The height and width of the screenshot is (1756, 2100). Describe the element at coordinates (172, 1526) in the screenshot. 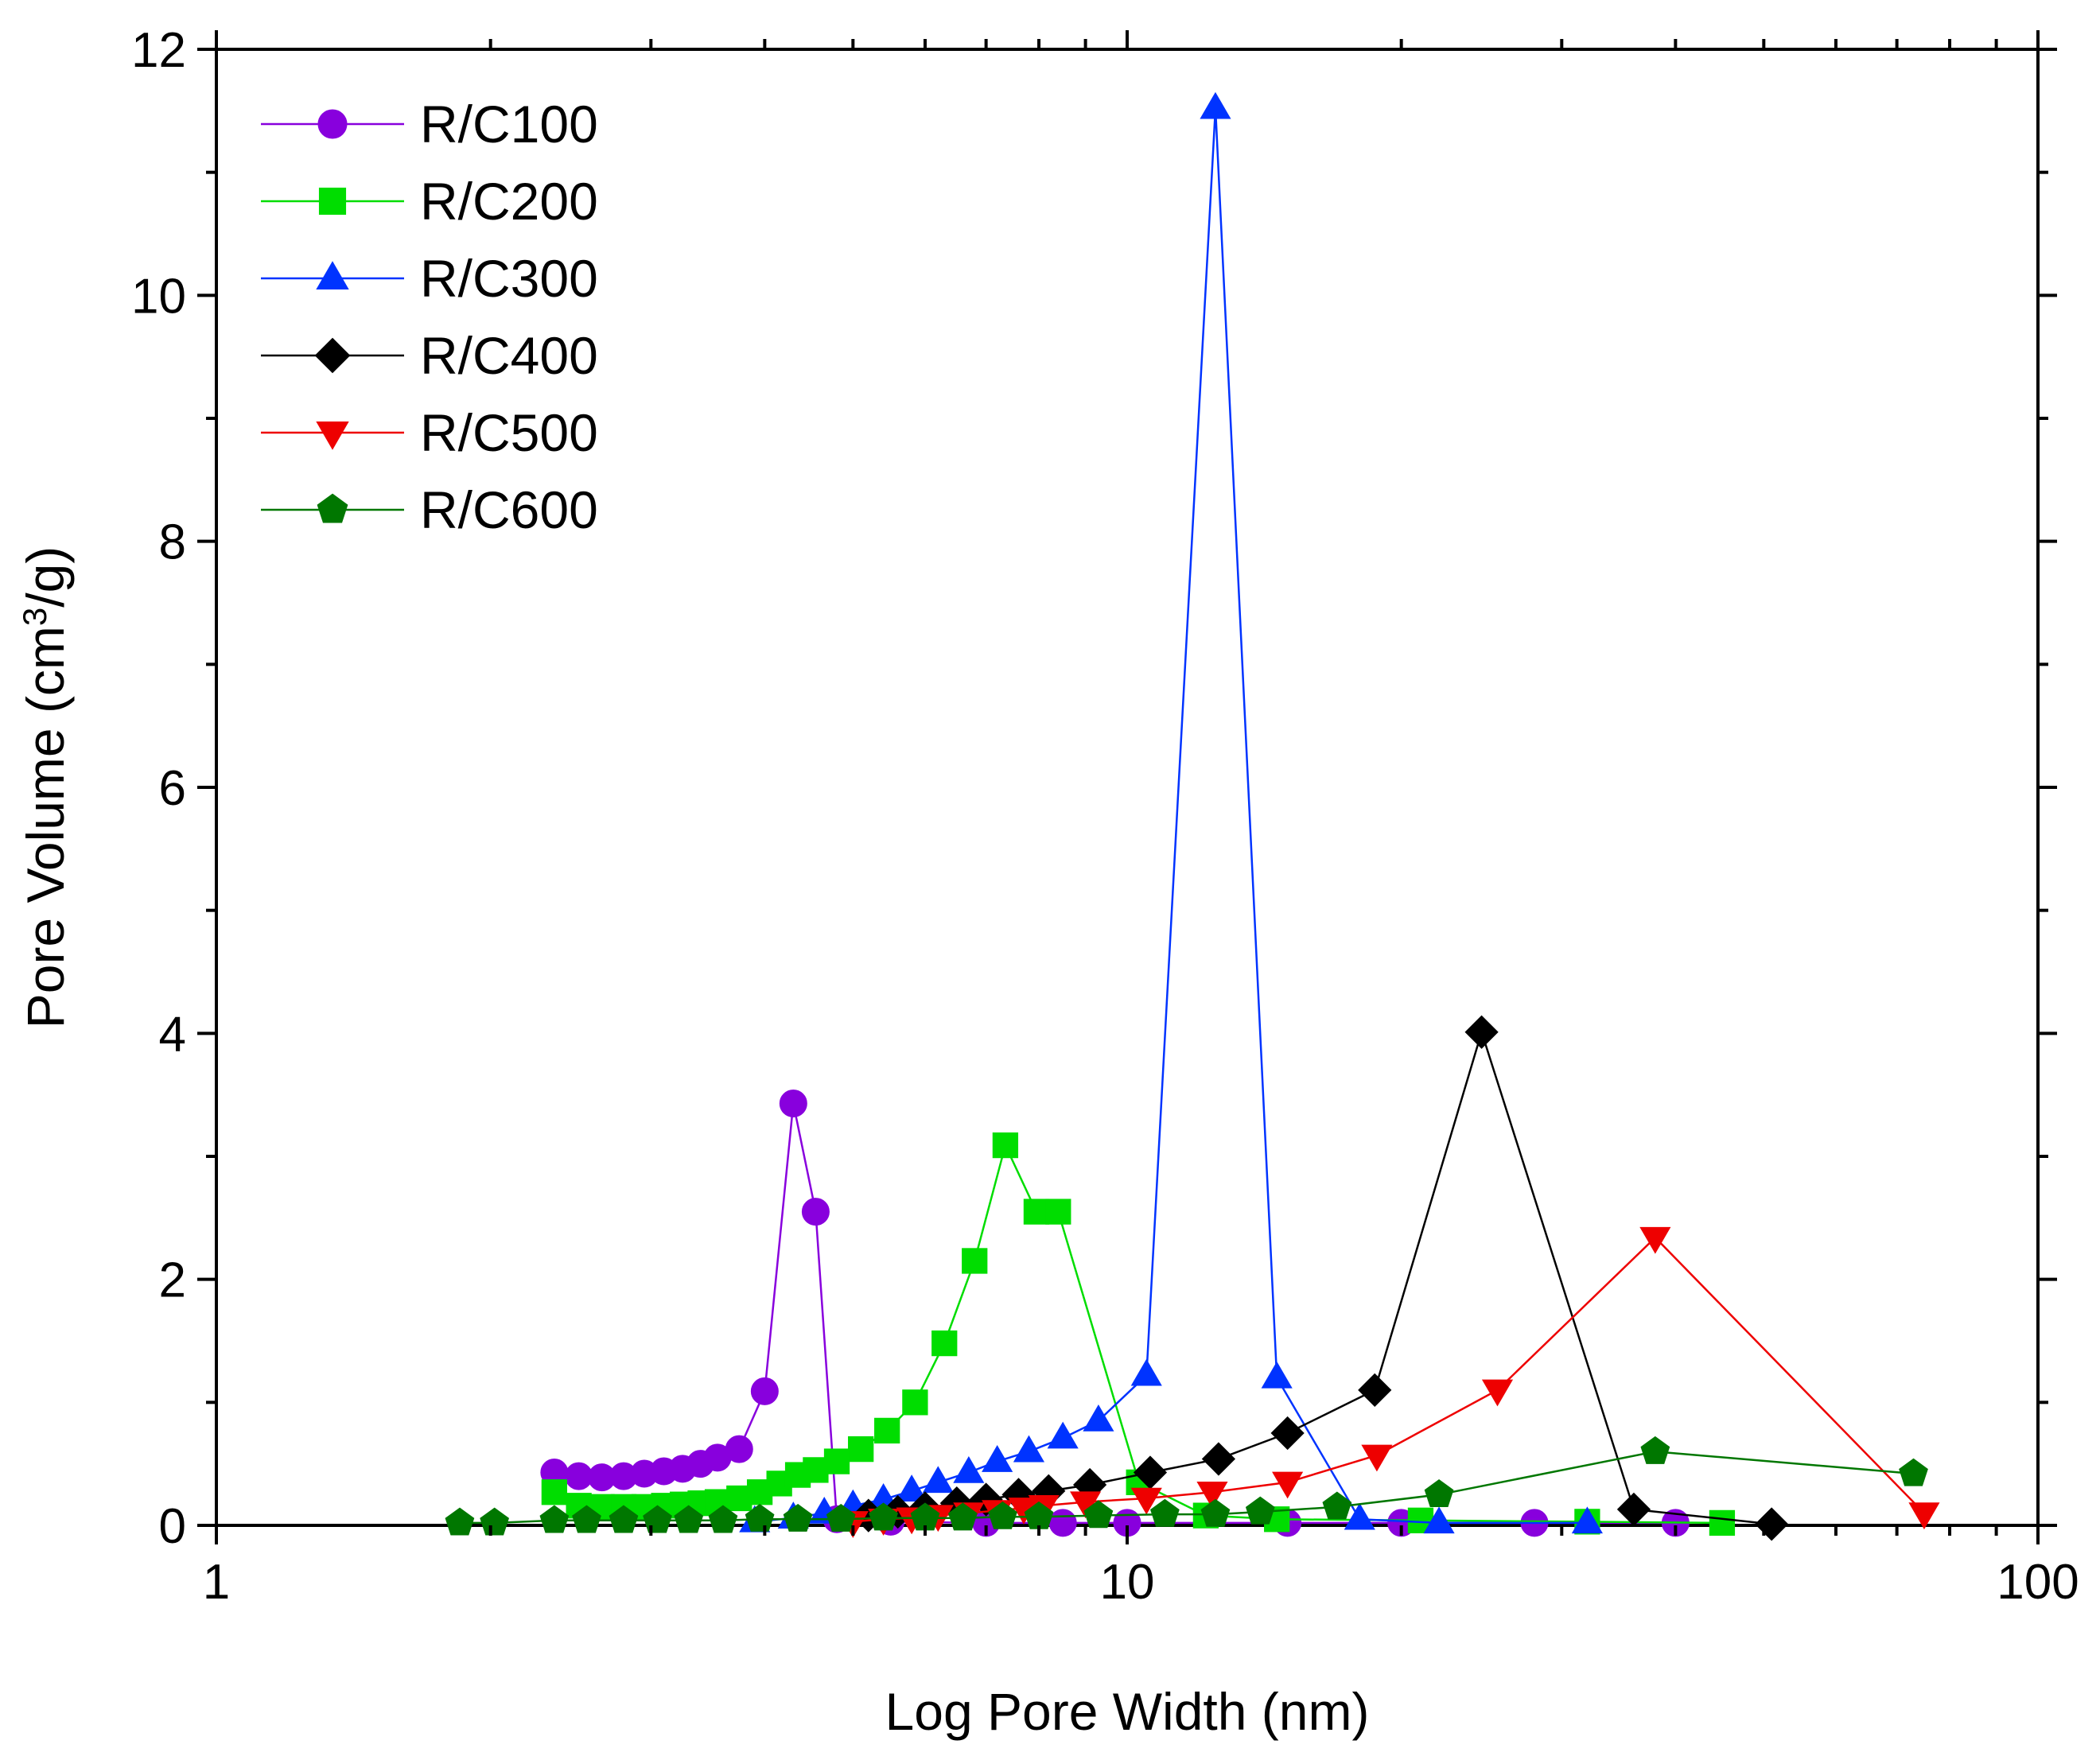

I see `y-tick-label: 0` at that location.